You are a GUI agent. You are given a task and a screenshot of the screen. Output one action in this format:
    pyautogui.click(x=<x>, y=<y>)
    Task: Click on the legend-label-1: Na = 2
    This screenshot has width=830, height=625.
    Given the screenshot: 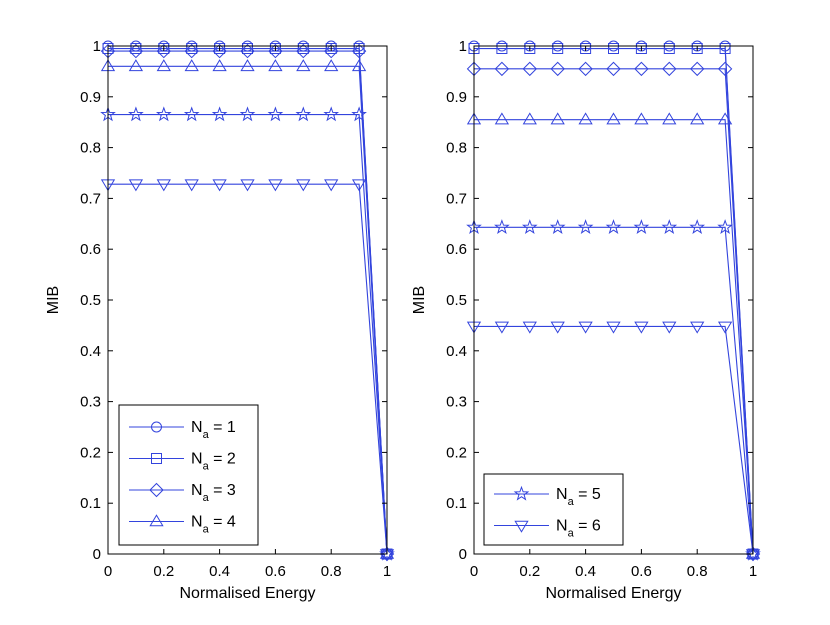 What is the action you would take?
    pyautogui.click(x=213, y=462)
    